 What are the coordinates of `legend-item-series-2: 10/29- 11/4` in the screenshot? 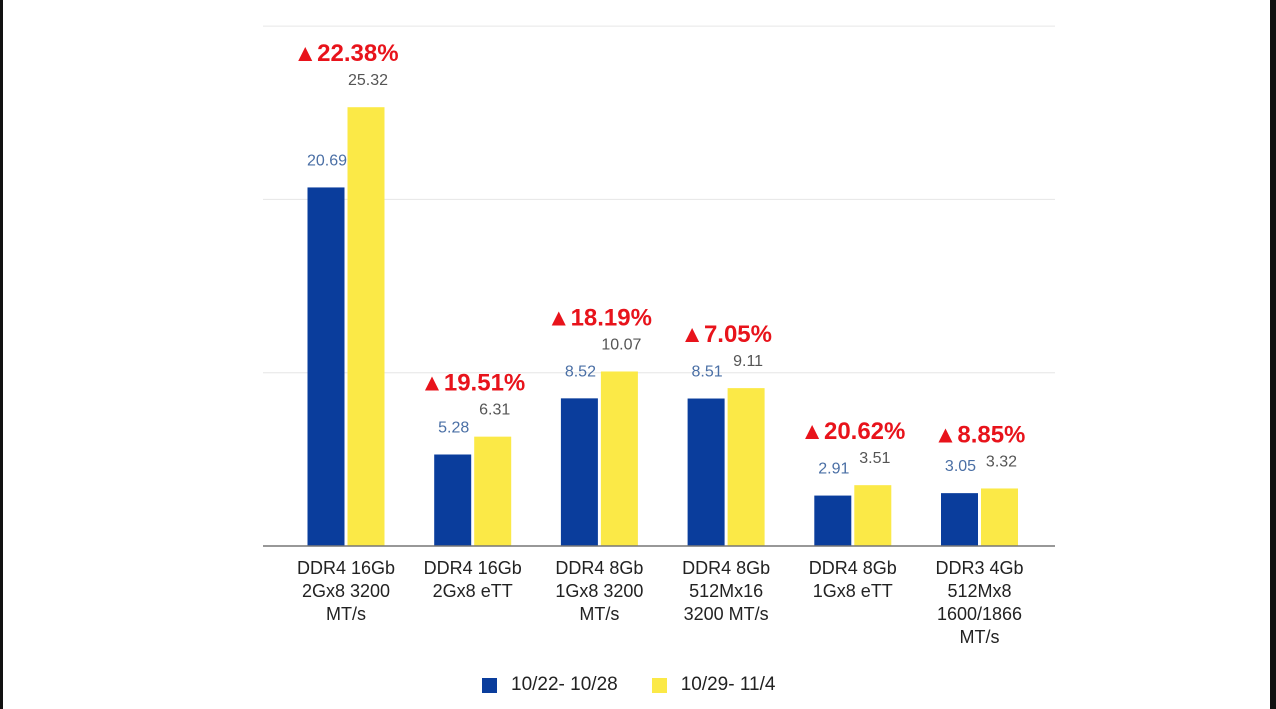 It's located at (713, 685).